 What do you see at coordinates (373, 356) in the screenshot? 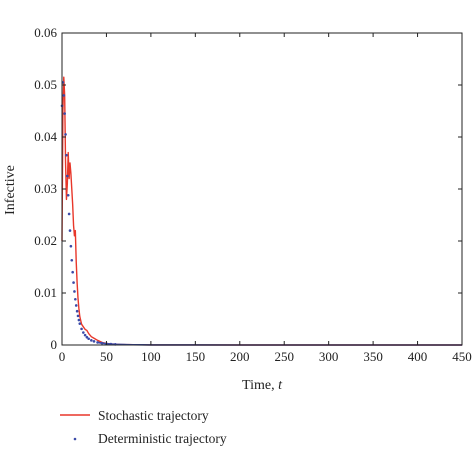
I see `x-tick-label: 350` at bounding box center [373, 356].